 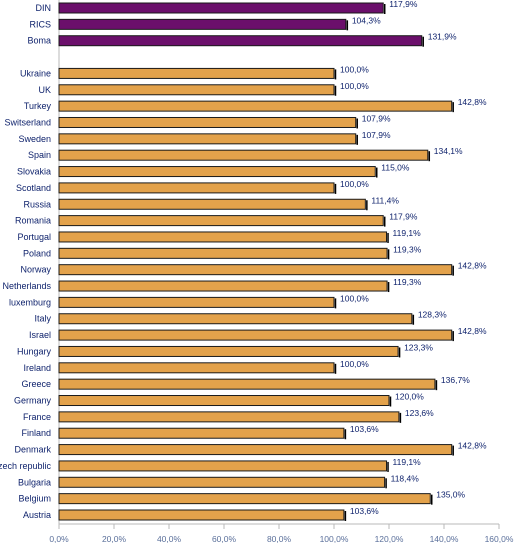 I want to click on value-label: 120,0%, so click(x=409, y=397).